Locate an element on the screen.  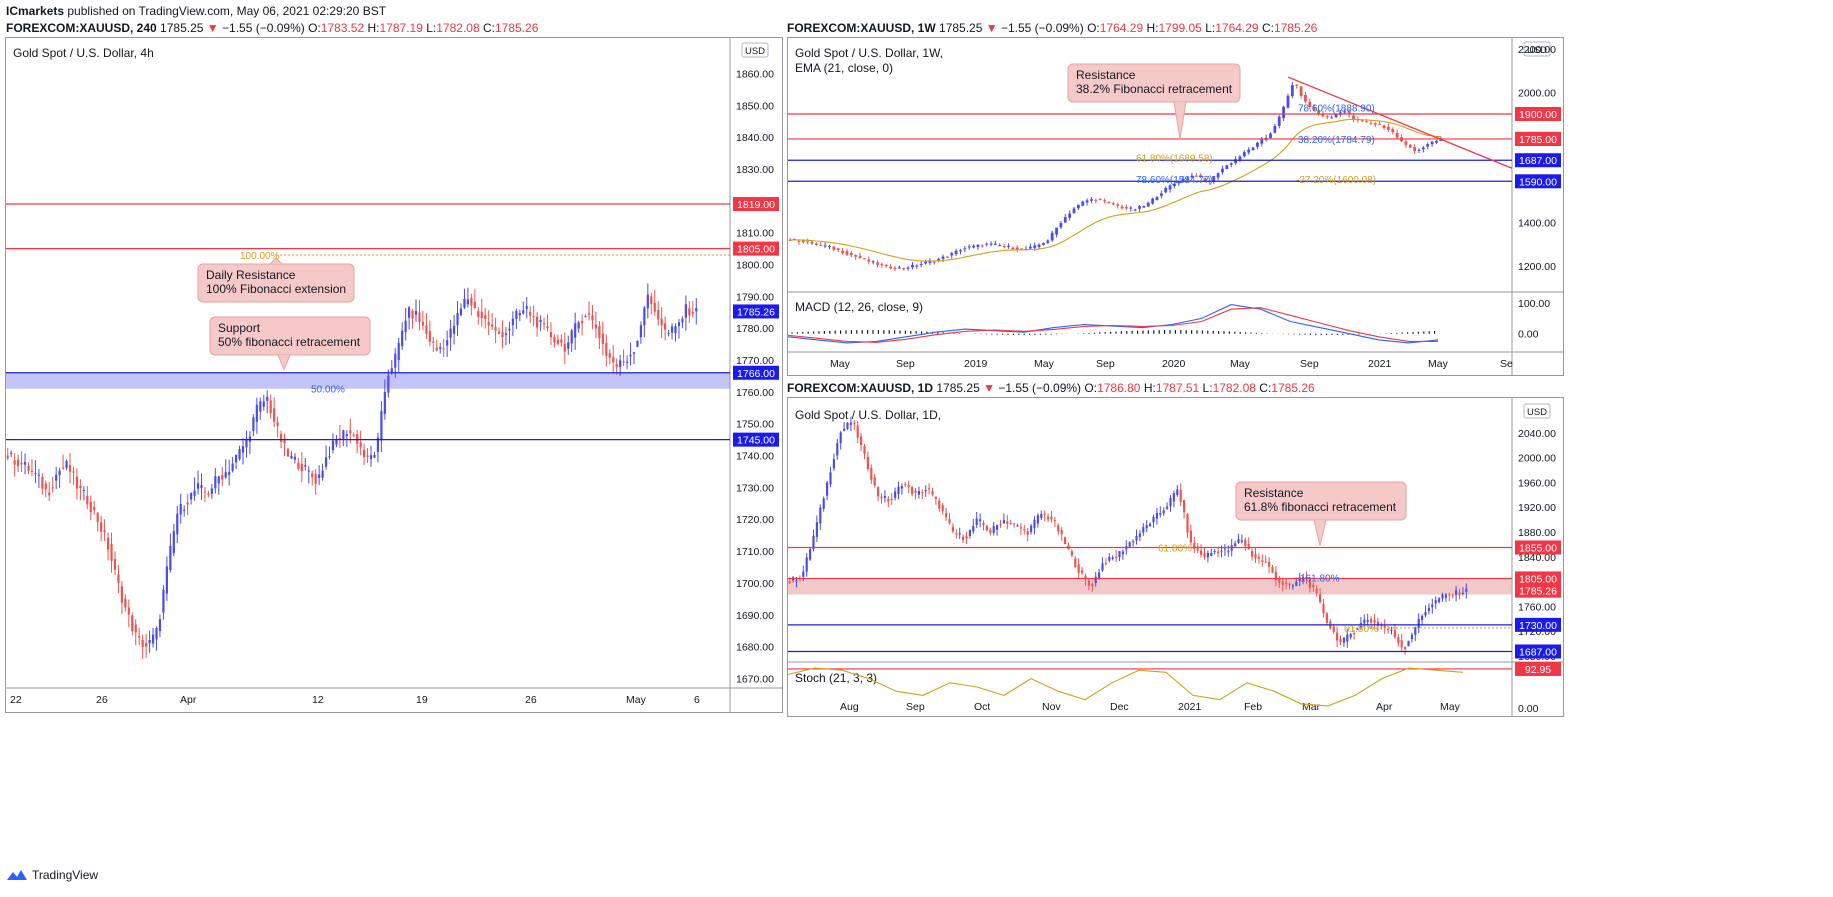
daily-resistance-note-line1: Daily Resistance is located at coordinates (251, 275).